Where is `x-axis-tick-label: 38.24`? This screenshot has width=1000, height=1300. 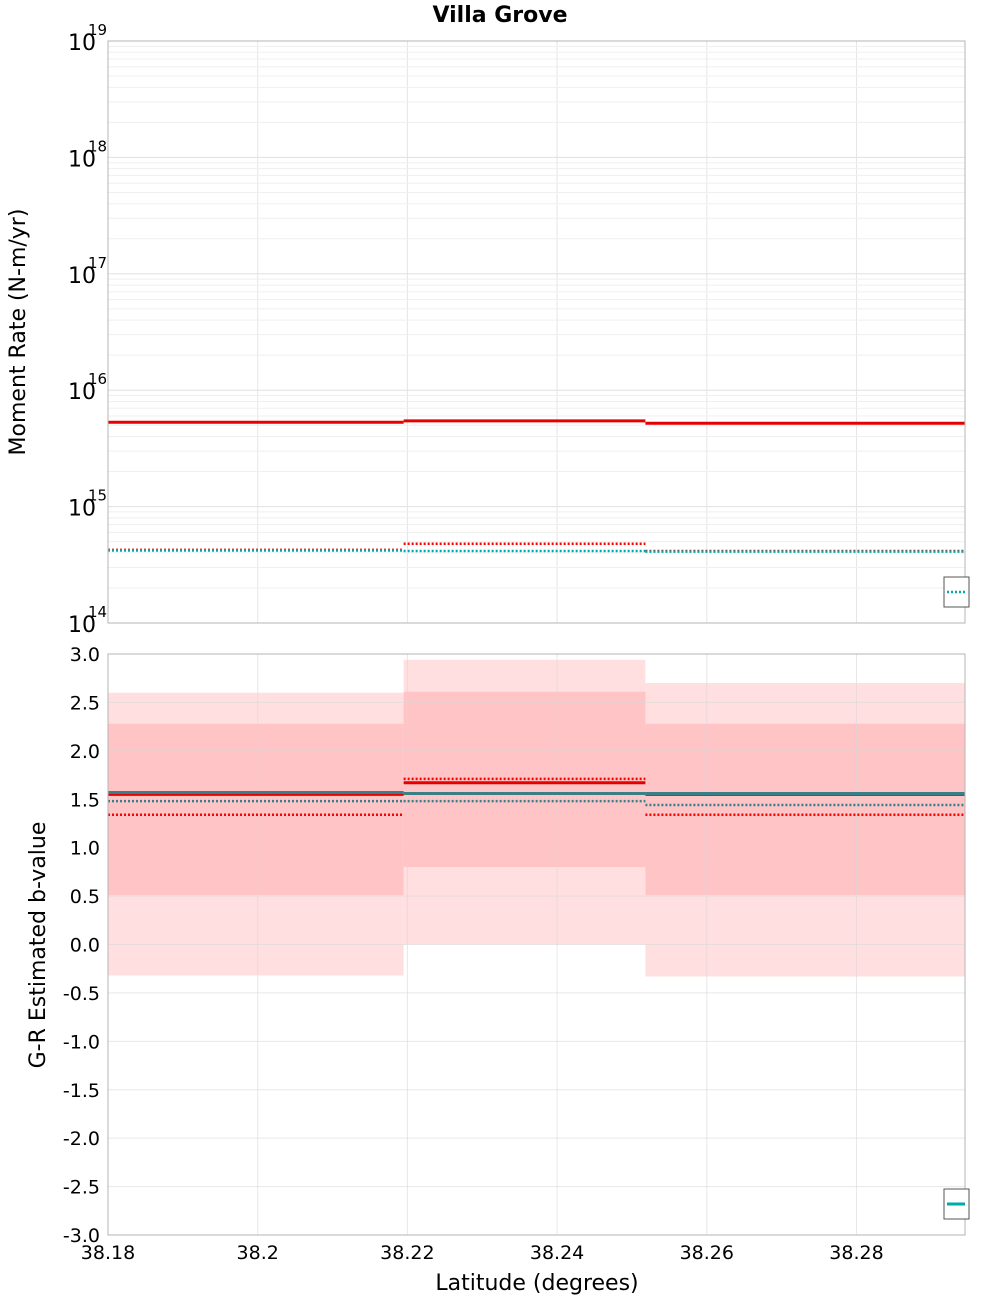
x-axis-tick-label: 38.24 is located at coordinates (557, 1253).